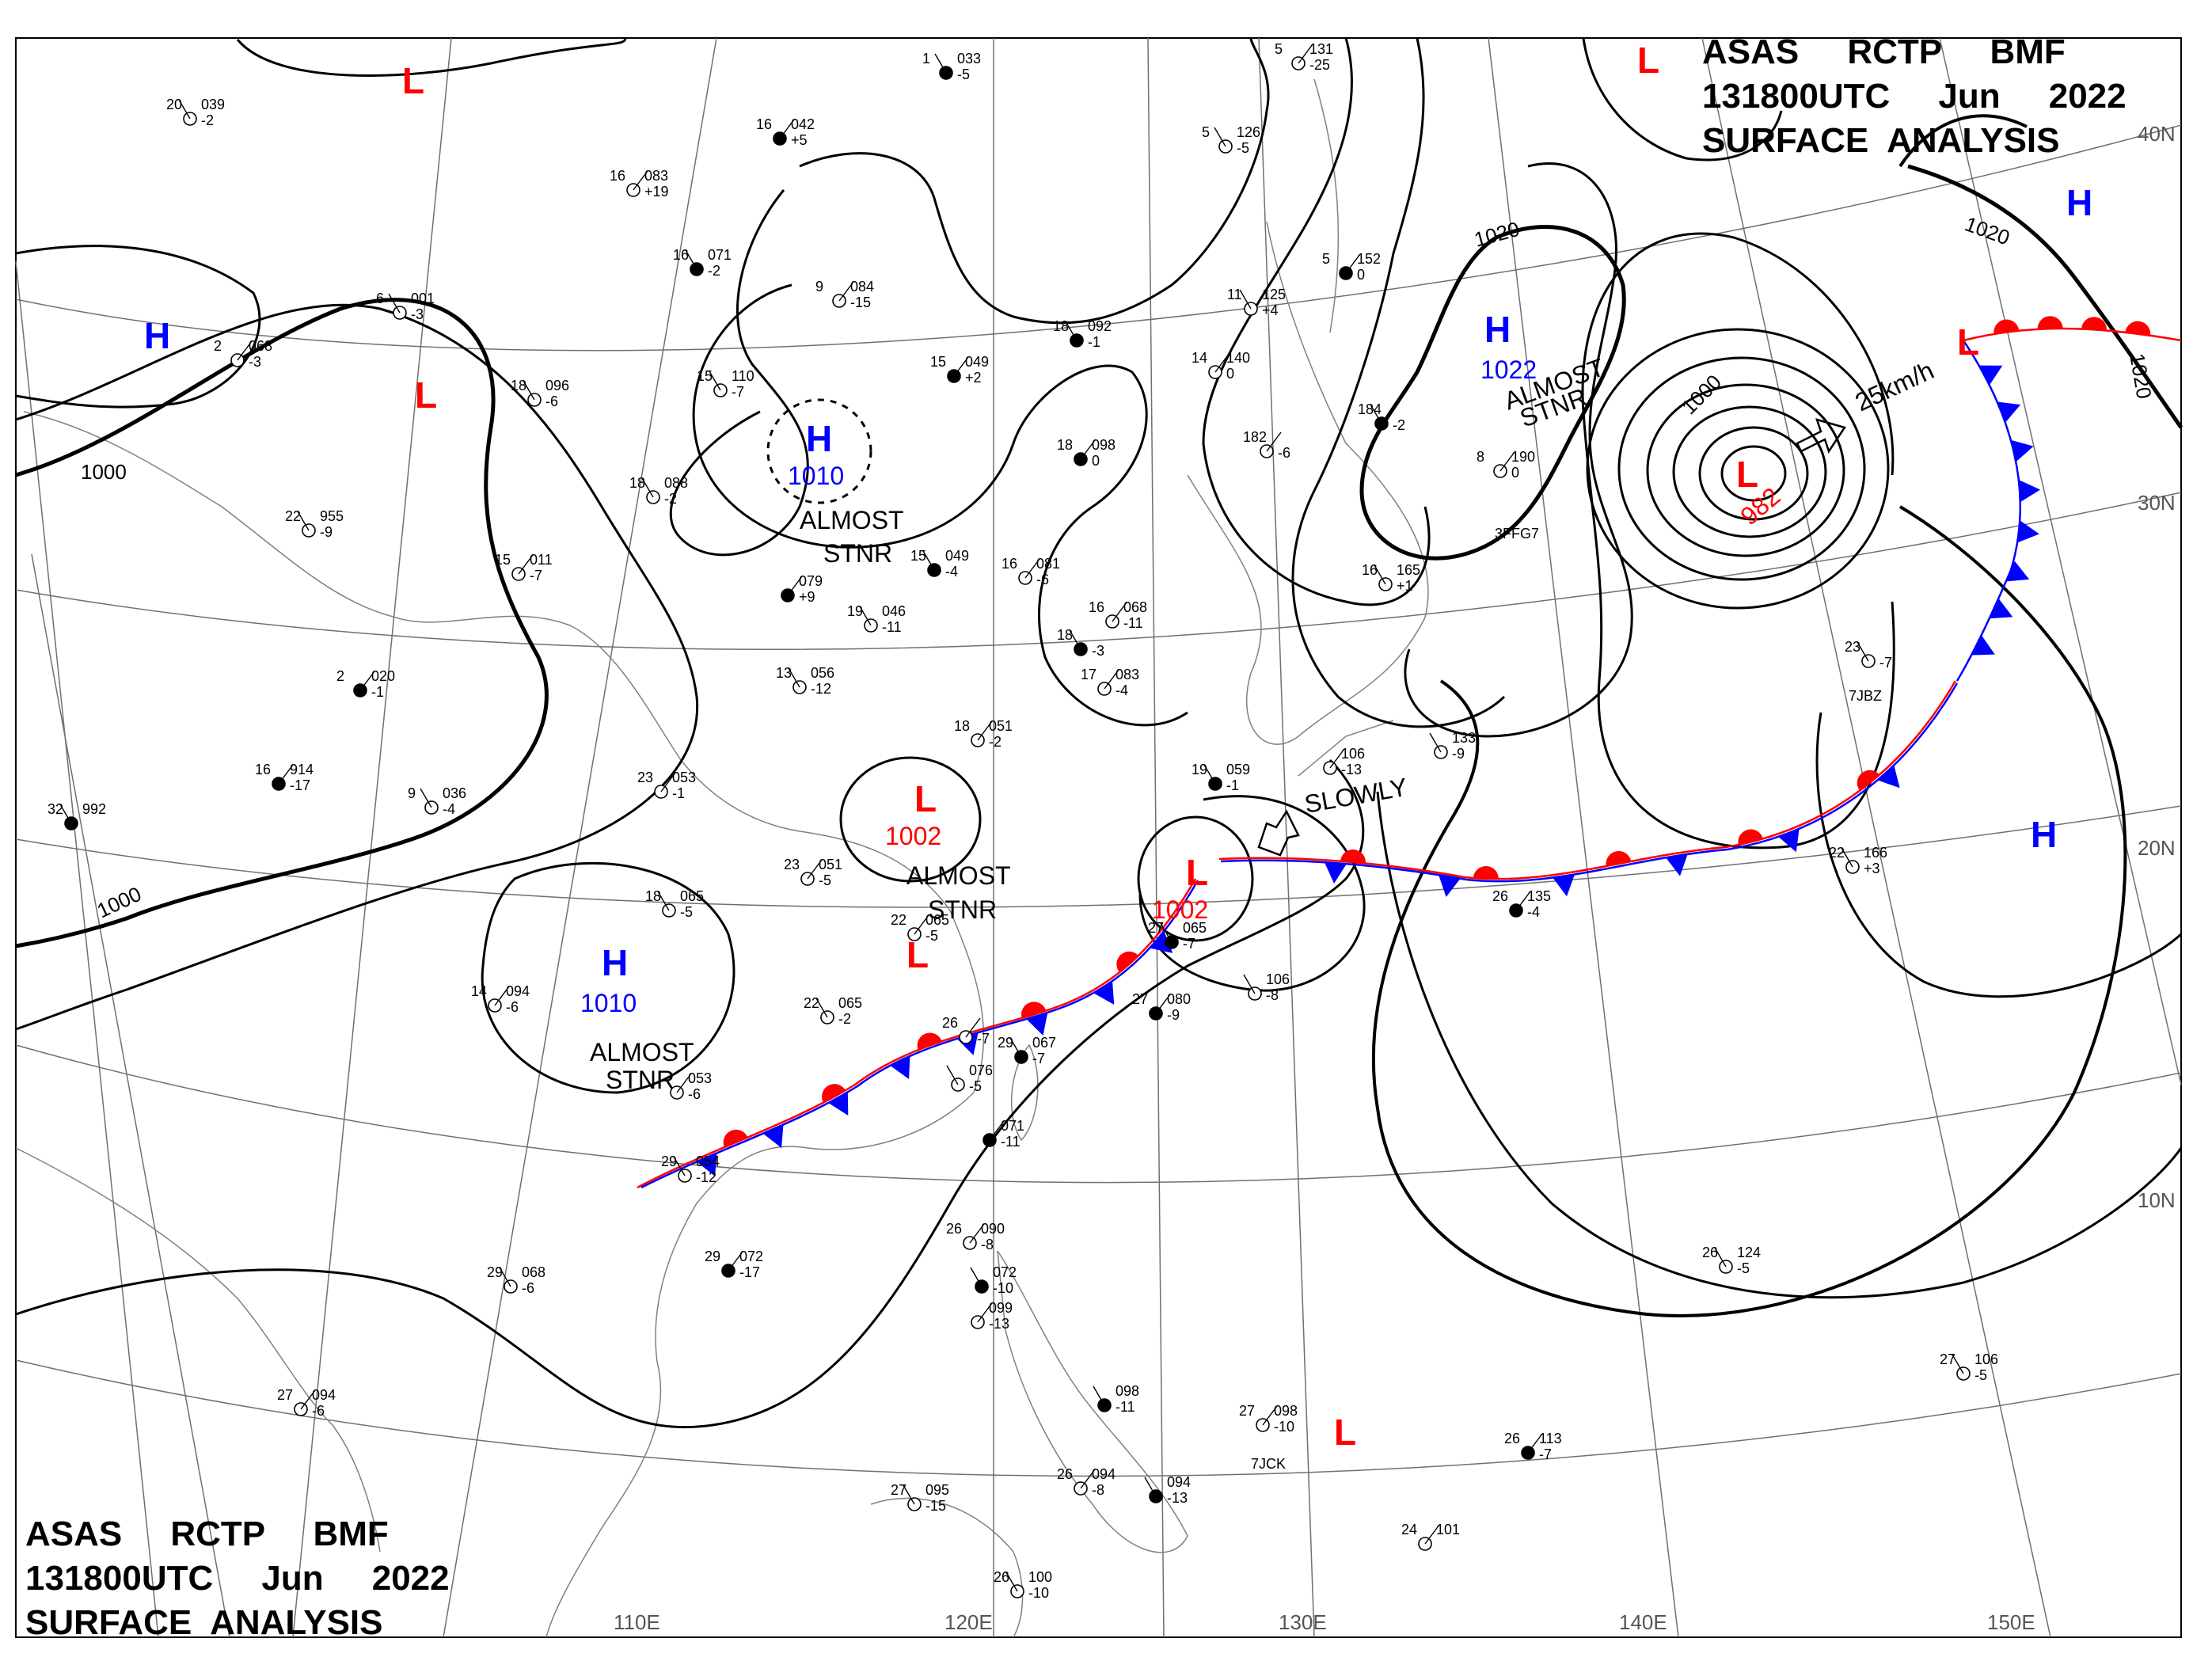 The image size is (2193, 1680). Describe the element at coordinates (378, 692) in the screenshot. I see `station-tendency: -1` at that location.